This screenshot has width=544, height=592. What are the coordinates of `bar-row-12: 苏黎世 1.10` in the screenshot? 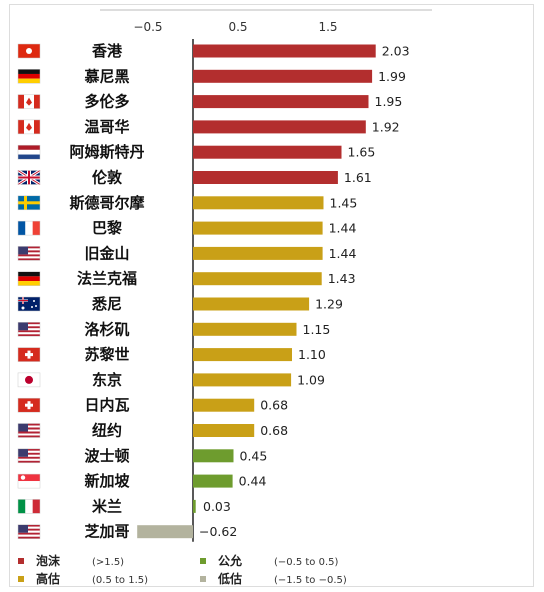 It's located at (171, 355).